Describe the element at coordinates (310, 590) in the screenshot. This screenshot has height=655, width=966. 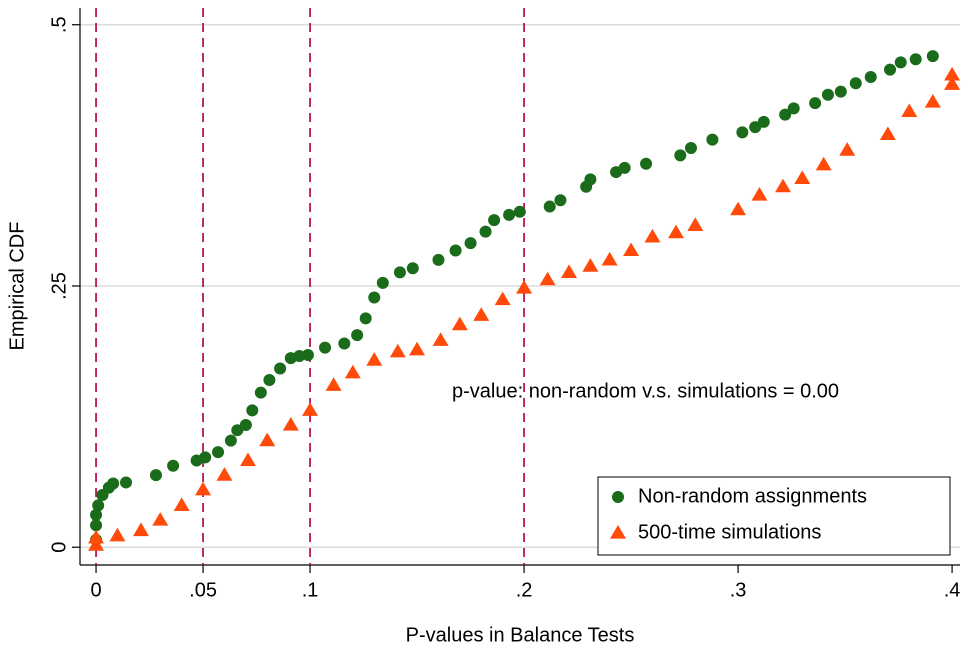
I see `x-tick-label: .1` at that location.